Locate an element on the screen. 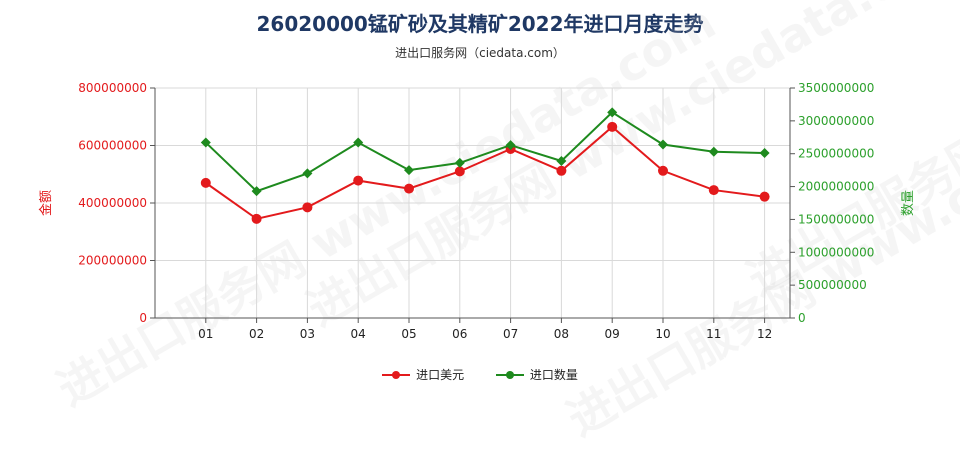  x-tick-label: 10 is located at coordinates (662, 334).